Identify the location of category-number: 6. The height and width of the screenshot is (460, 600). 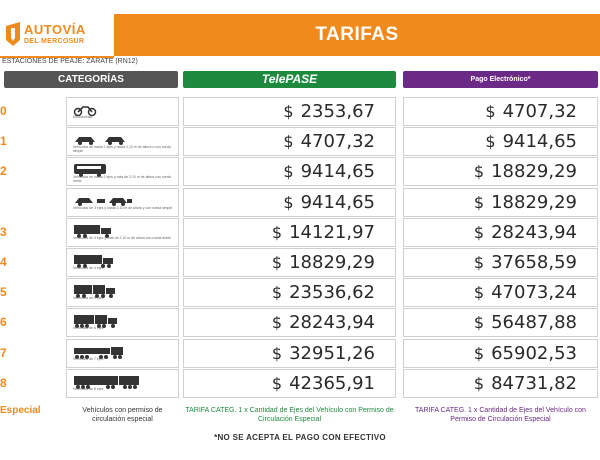
(3, 322).